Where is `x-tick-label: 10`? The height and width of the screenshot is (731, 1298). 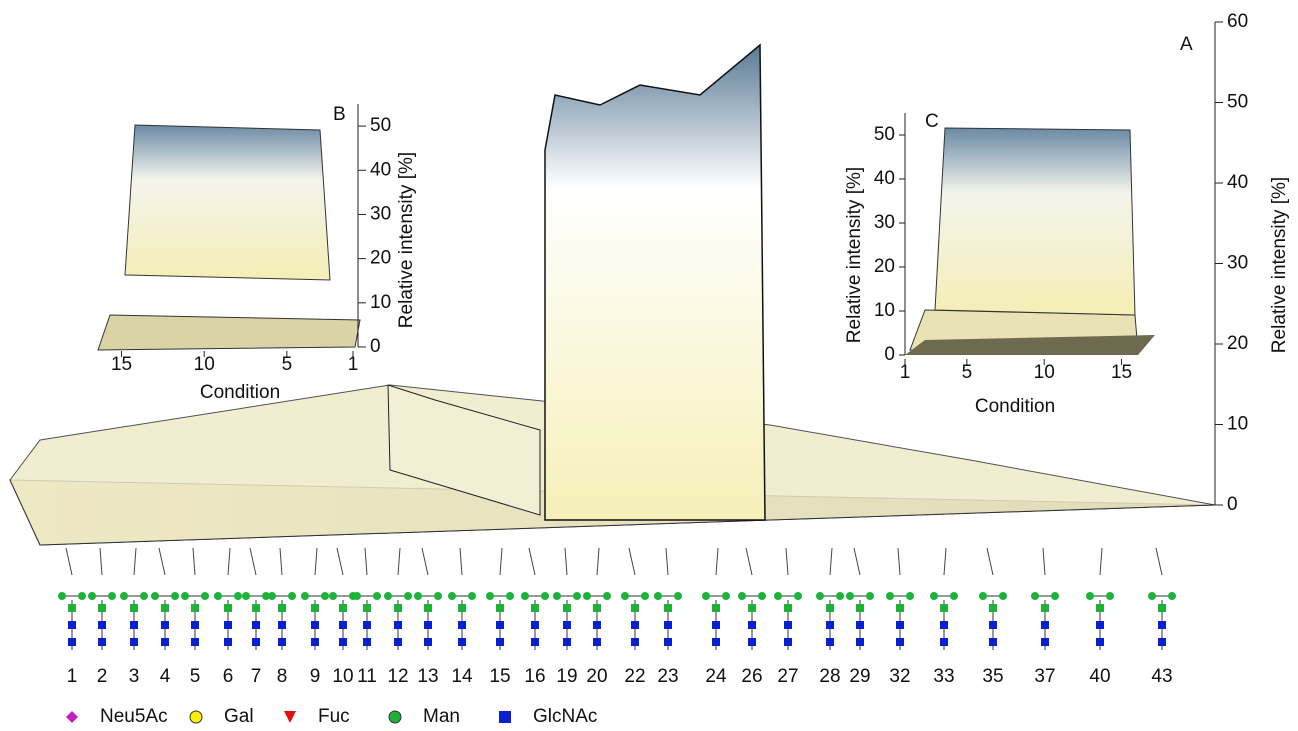
x-tick-label: 10 is located at coordinates (1044, 372).